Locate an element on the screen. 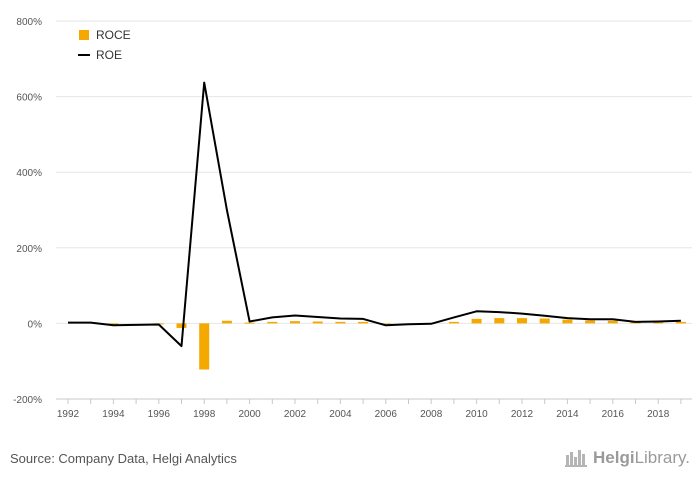 The width and height of the screenshot is (700, 483). brand-logo: Helgi Library. is located at coordinates (627, 458).